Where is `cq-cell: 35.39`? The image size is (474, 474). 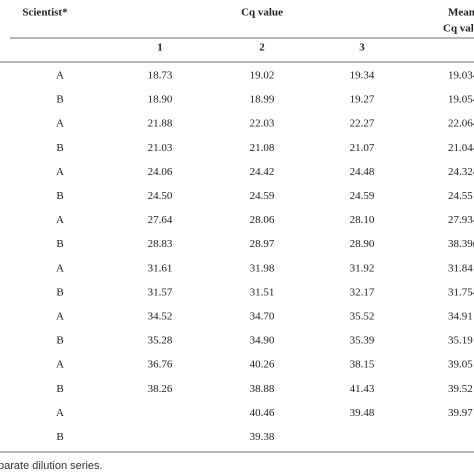 cq-cell: 35.39 is located at coordinates (362, 341).